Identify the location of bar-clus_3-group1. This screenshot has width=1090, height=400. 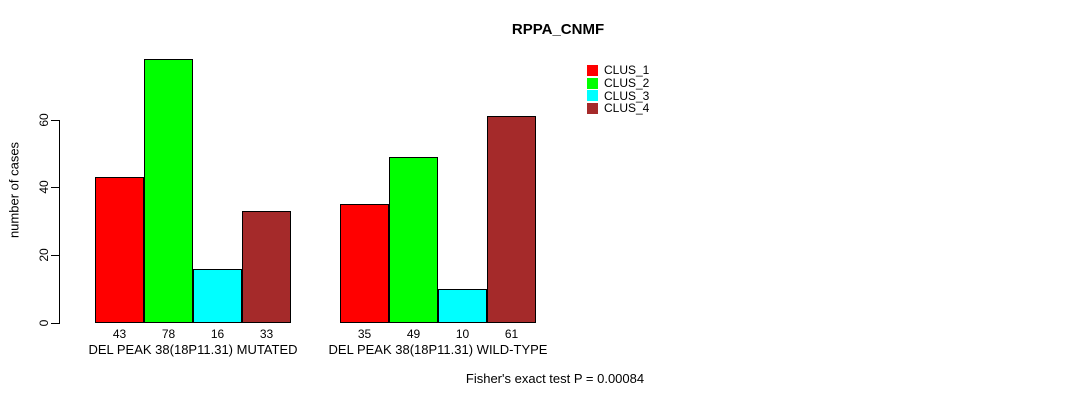
(217, 296).